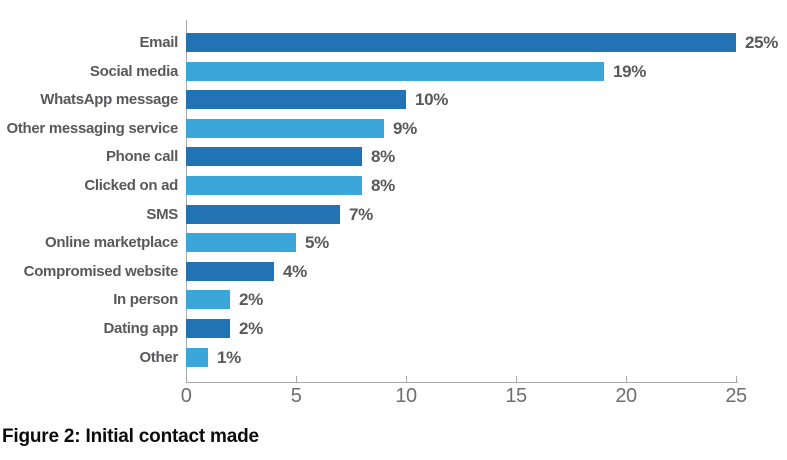  Describe the element at coordinates (92, 128) in the screenshot. I see `category-label: Other messaging service` at that location.